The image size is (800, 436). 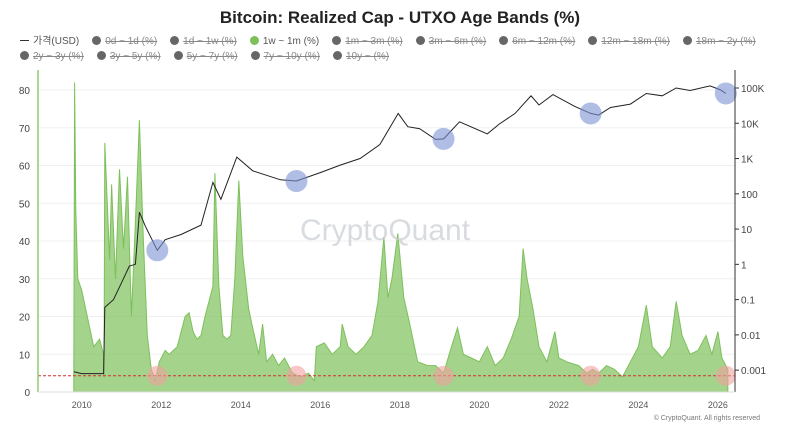 I want to click on legend-label: 5y ~ 7y (%), so click(x=212, y=56).